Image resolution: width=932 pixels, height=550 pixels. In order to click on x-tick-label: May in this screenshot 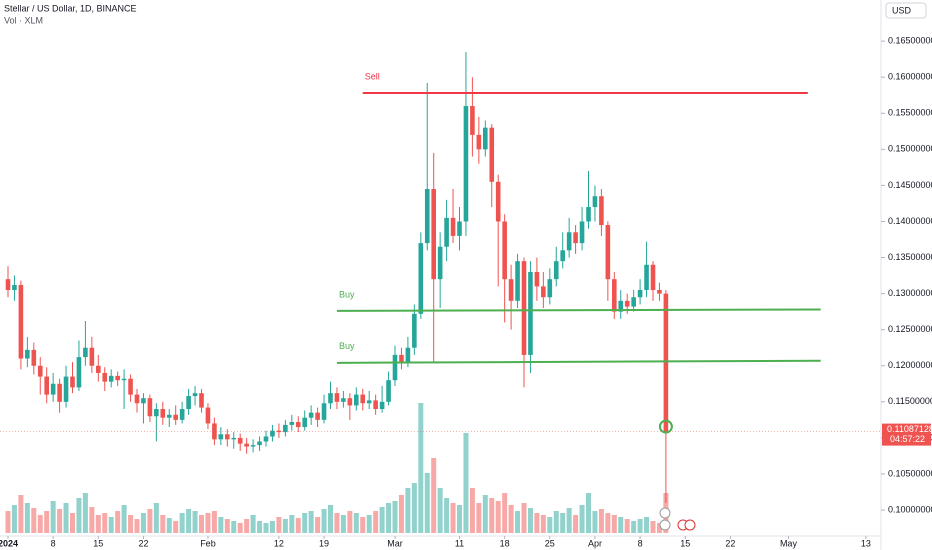, I will do `click(789, 543)`.